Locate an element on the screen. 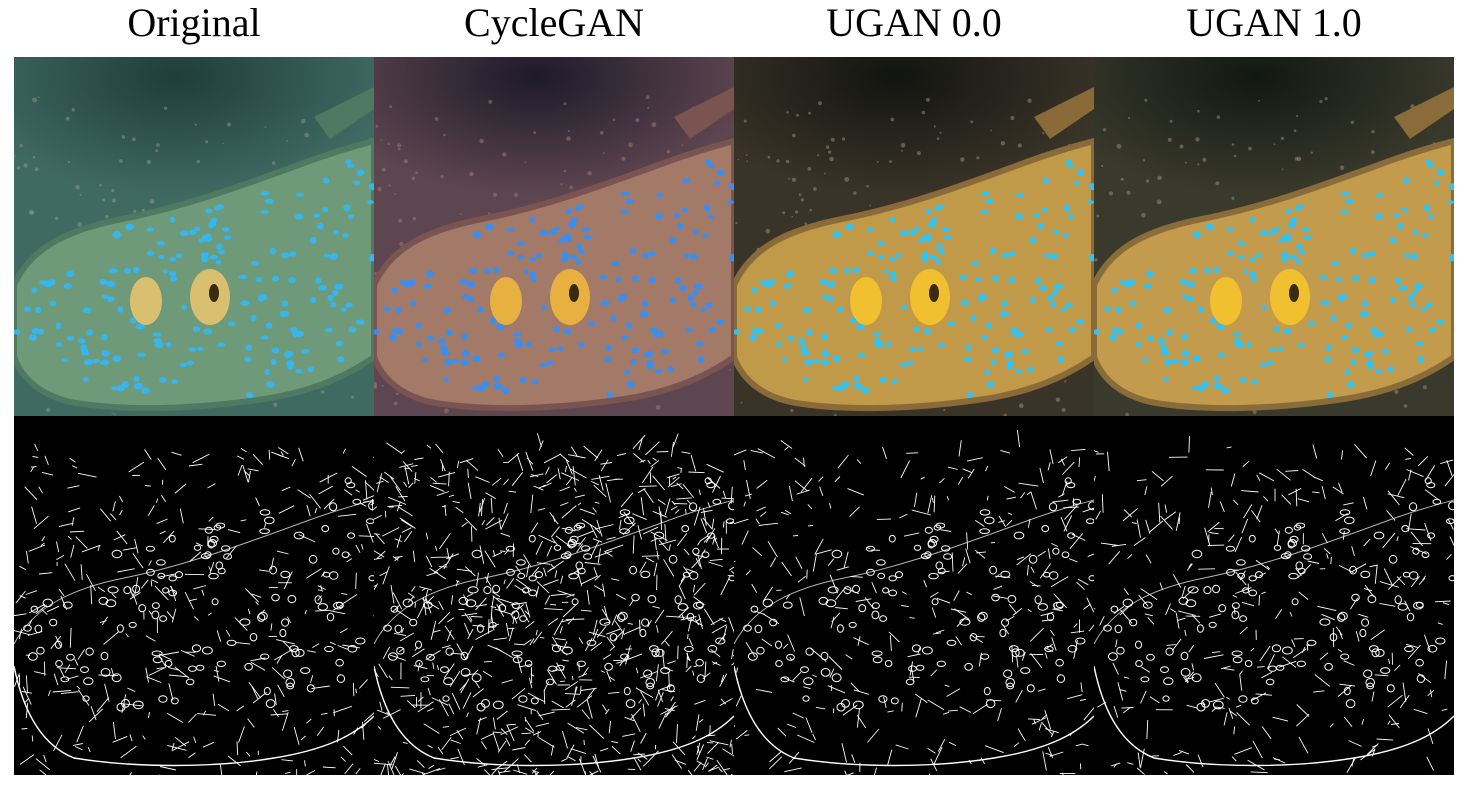  edges-cyclegan is located at coordinates (554, 595).